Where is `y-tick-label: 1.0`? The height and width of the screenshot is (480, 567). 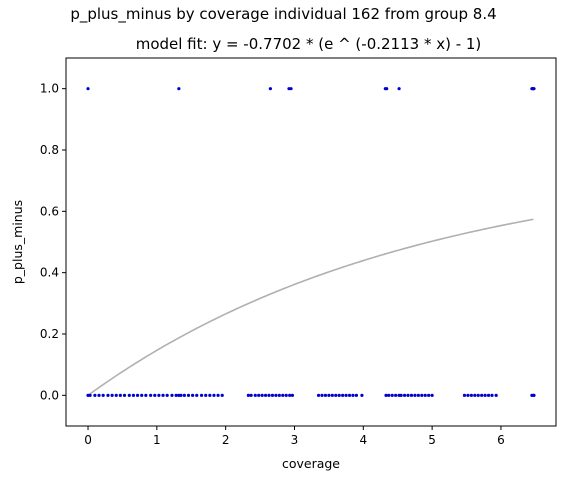
y-tick-label: 1.0 is located at coordinates (49, 89).